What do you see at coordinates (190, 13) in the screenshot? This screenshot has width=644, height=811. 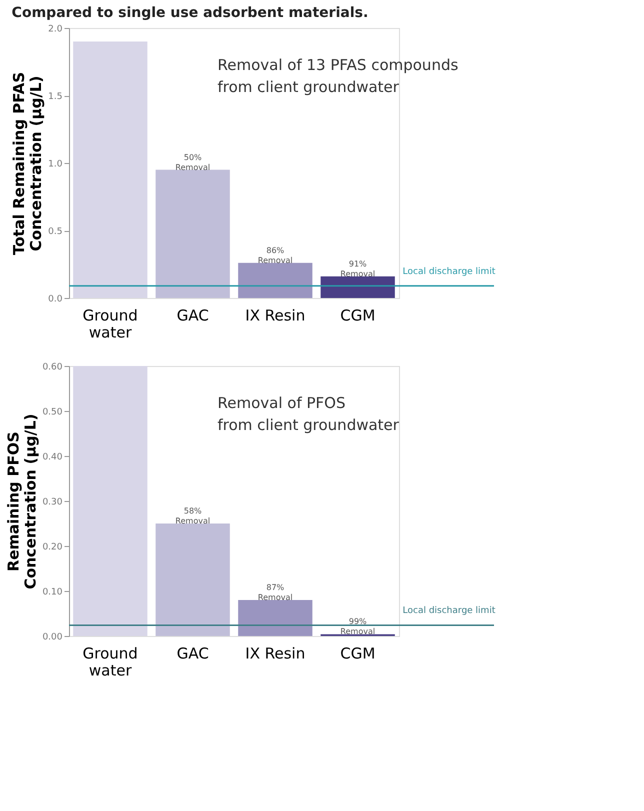 I see `chart-title: Compared to single use adsorbent materials.` at bounding box center [190, 13].